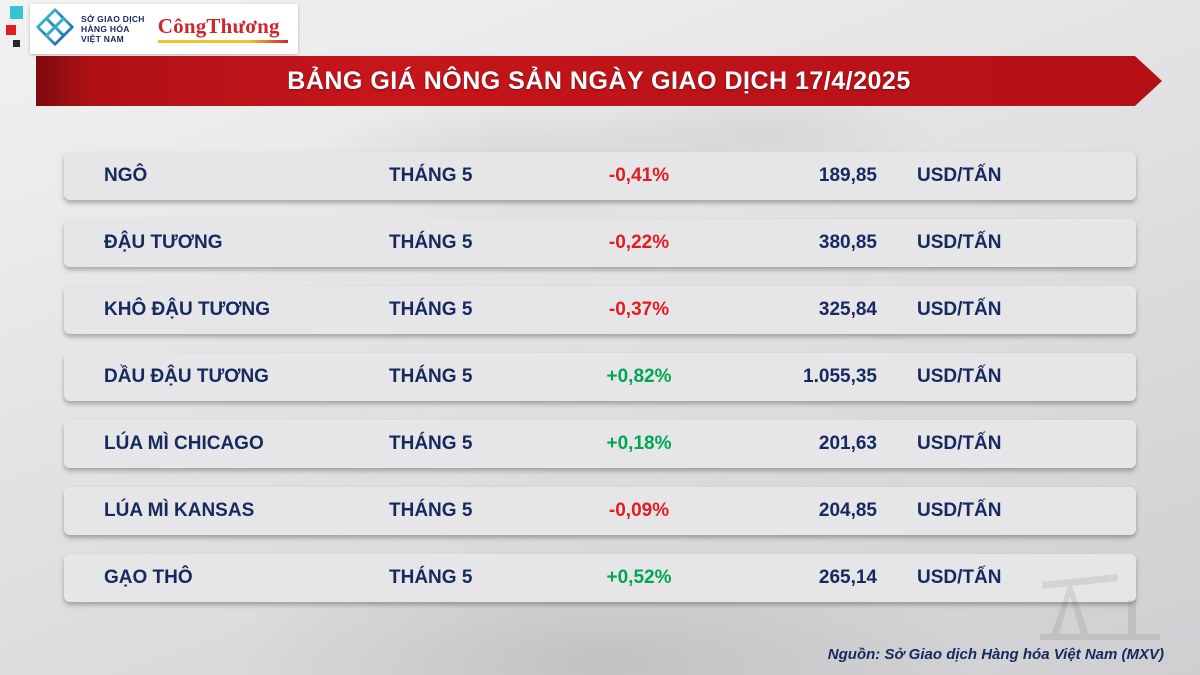  I want to click on mxv-org-name: SỞ GIAO DỊCH HÀNG HÓA VIỆT NAM, so click(113, 29).